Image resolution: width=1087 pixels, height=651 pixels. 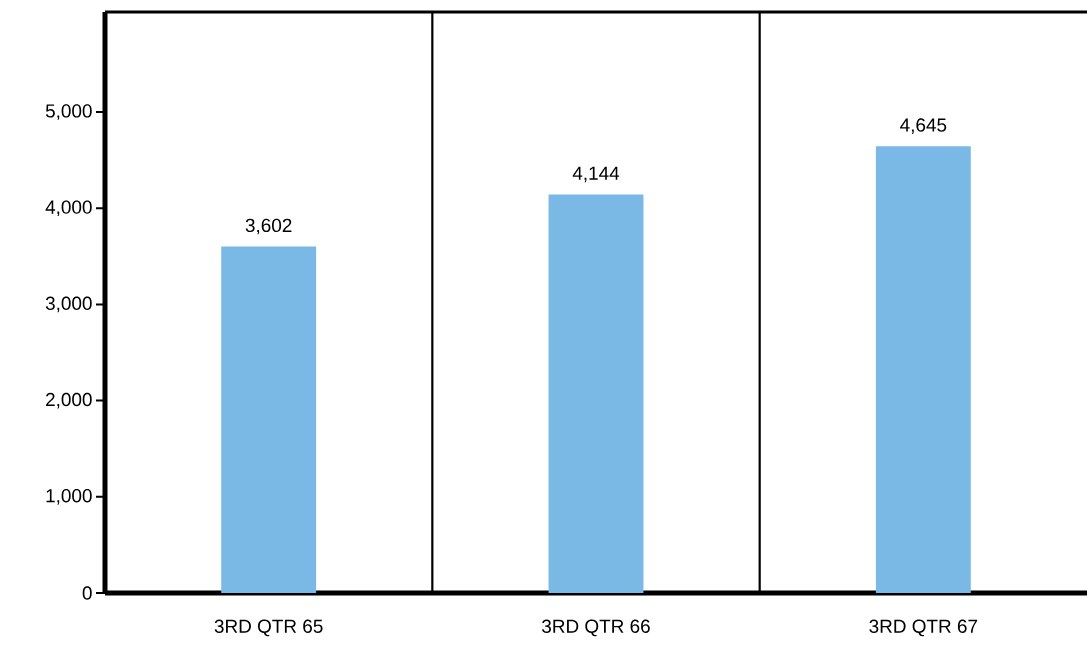 I want to click on x-tick-label: 3RD QTR 67, so click(x=923, y=628).